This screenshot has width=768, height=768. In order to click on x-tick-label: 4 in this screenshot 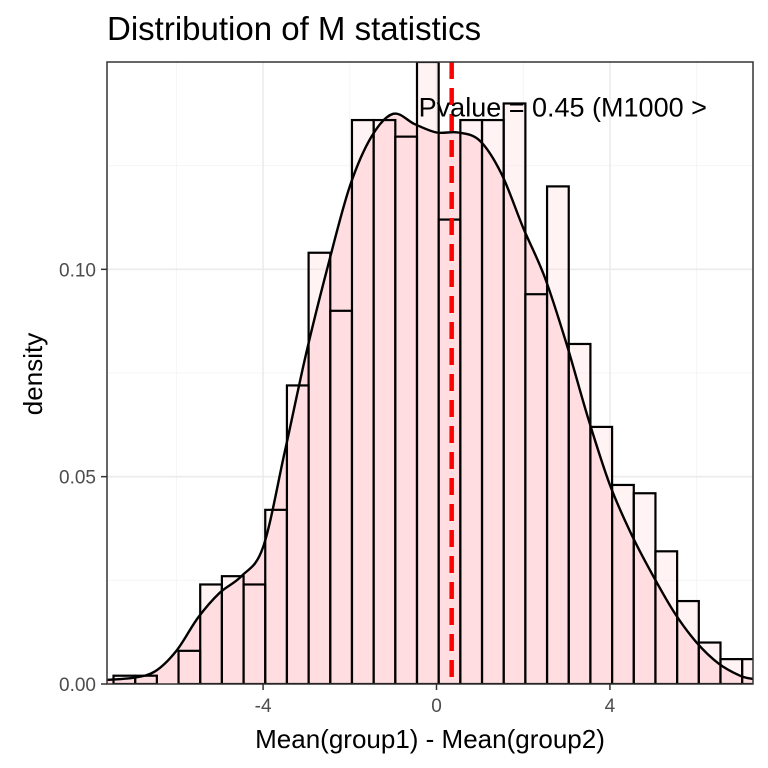, I will do `click(610, 706)`.